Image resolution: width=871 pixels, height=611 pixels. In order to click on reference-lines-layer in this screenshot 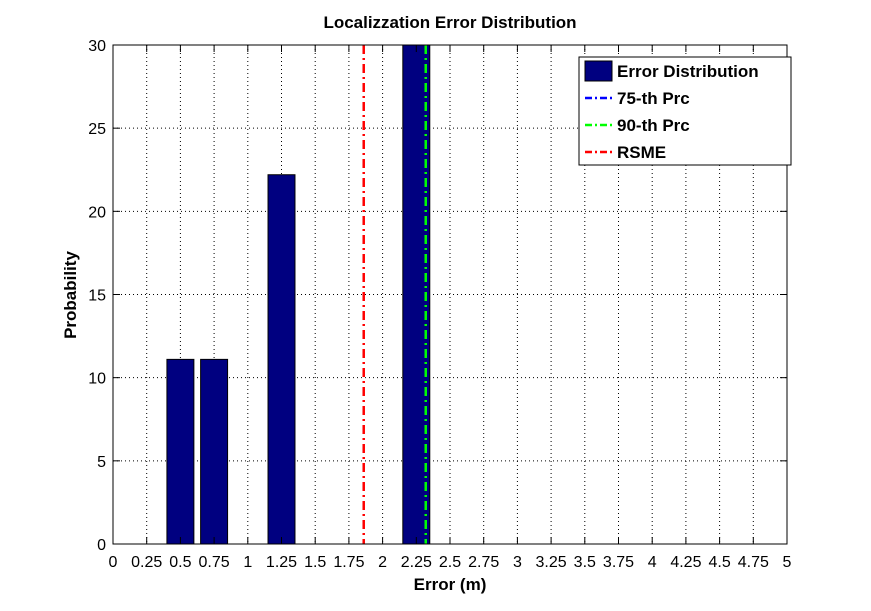, I will do `click(394, 294)`.